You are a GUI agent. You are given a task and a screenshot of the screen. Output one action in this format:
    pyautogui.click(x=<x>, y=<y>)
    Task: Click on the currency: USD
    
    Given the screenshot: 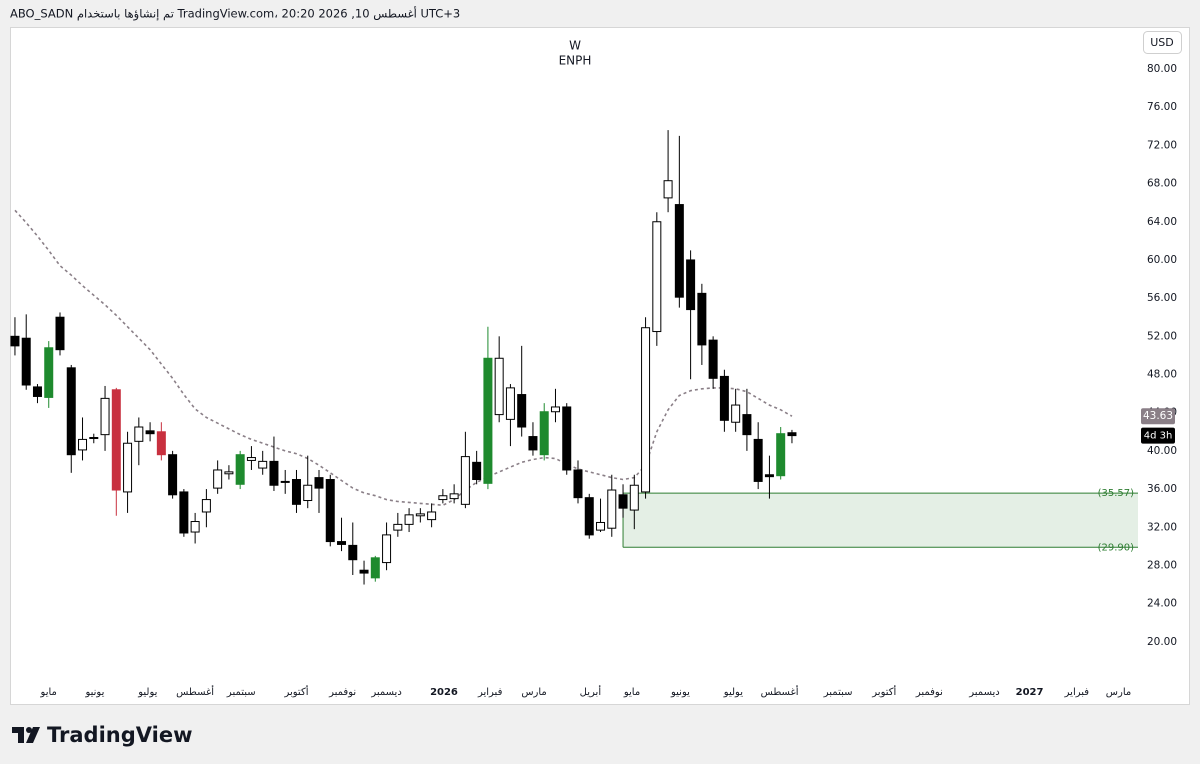 What is the action you would take?
    pyautogui.click(x=1162, y=42)
    